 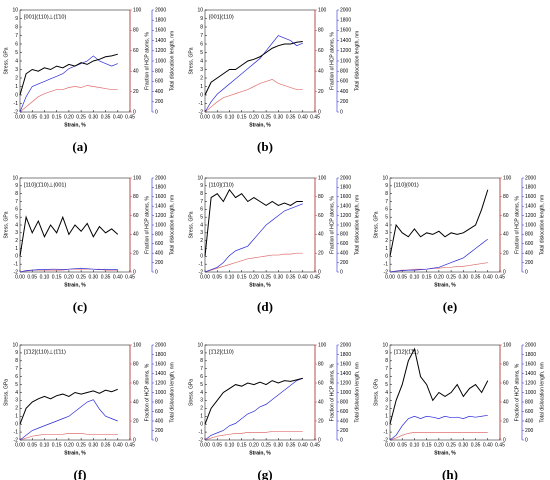 What do you see at coordinates (221, 17) in the screenshot?
I see `chart-title: [001](110)` at bounding box center [221, 17].